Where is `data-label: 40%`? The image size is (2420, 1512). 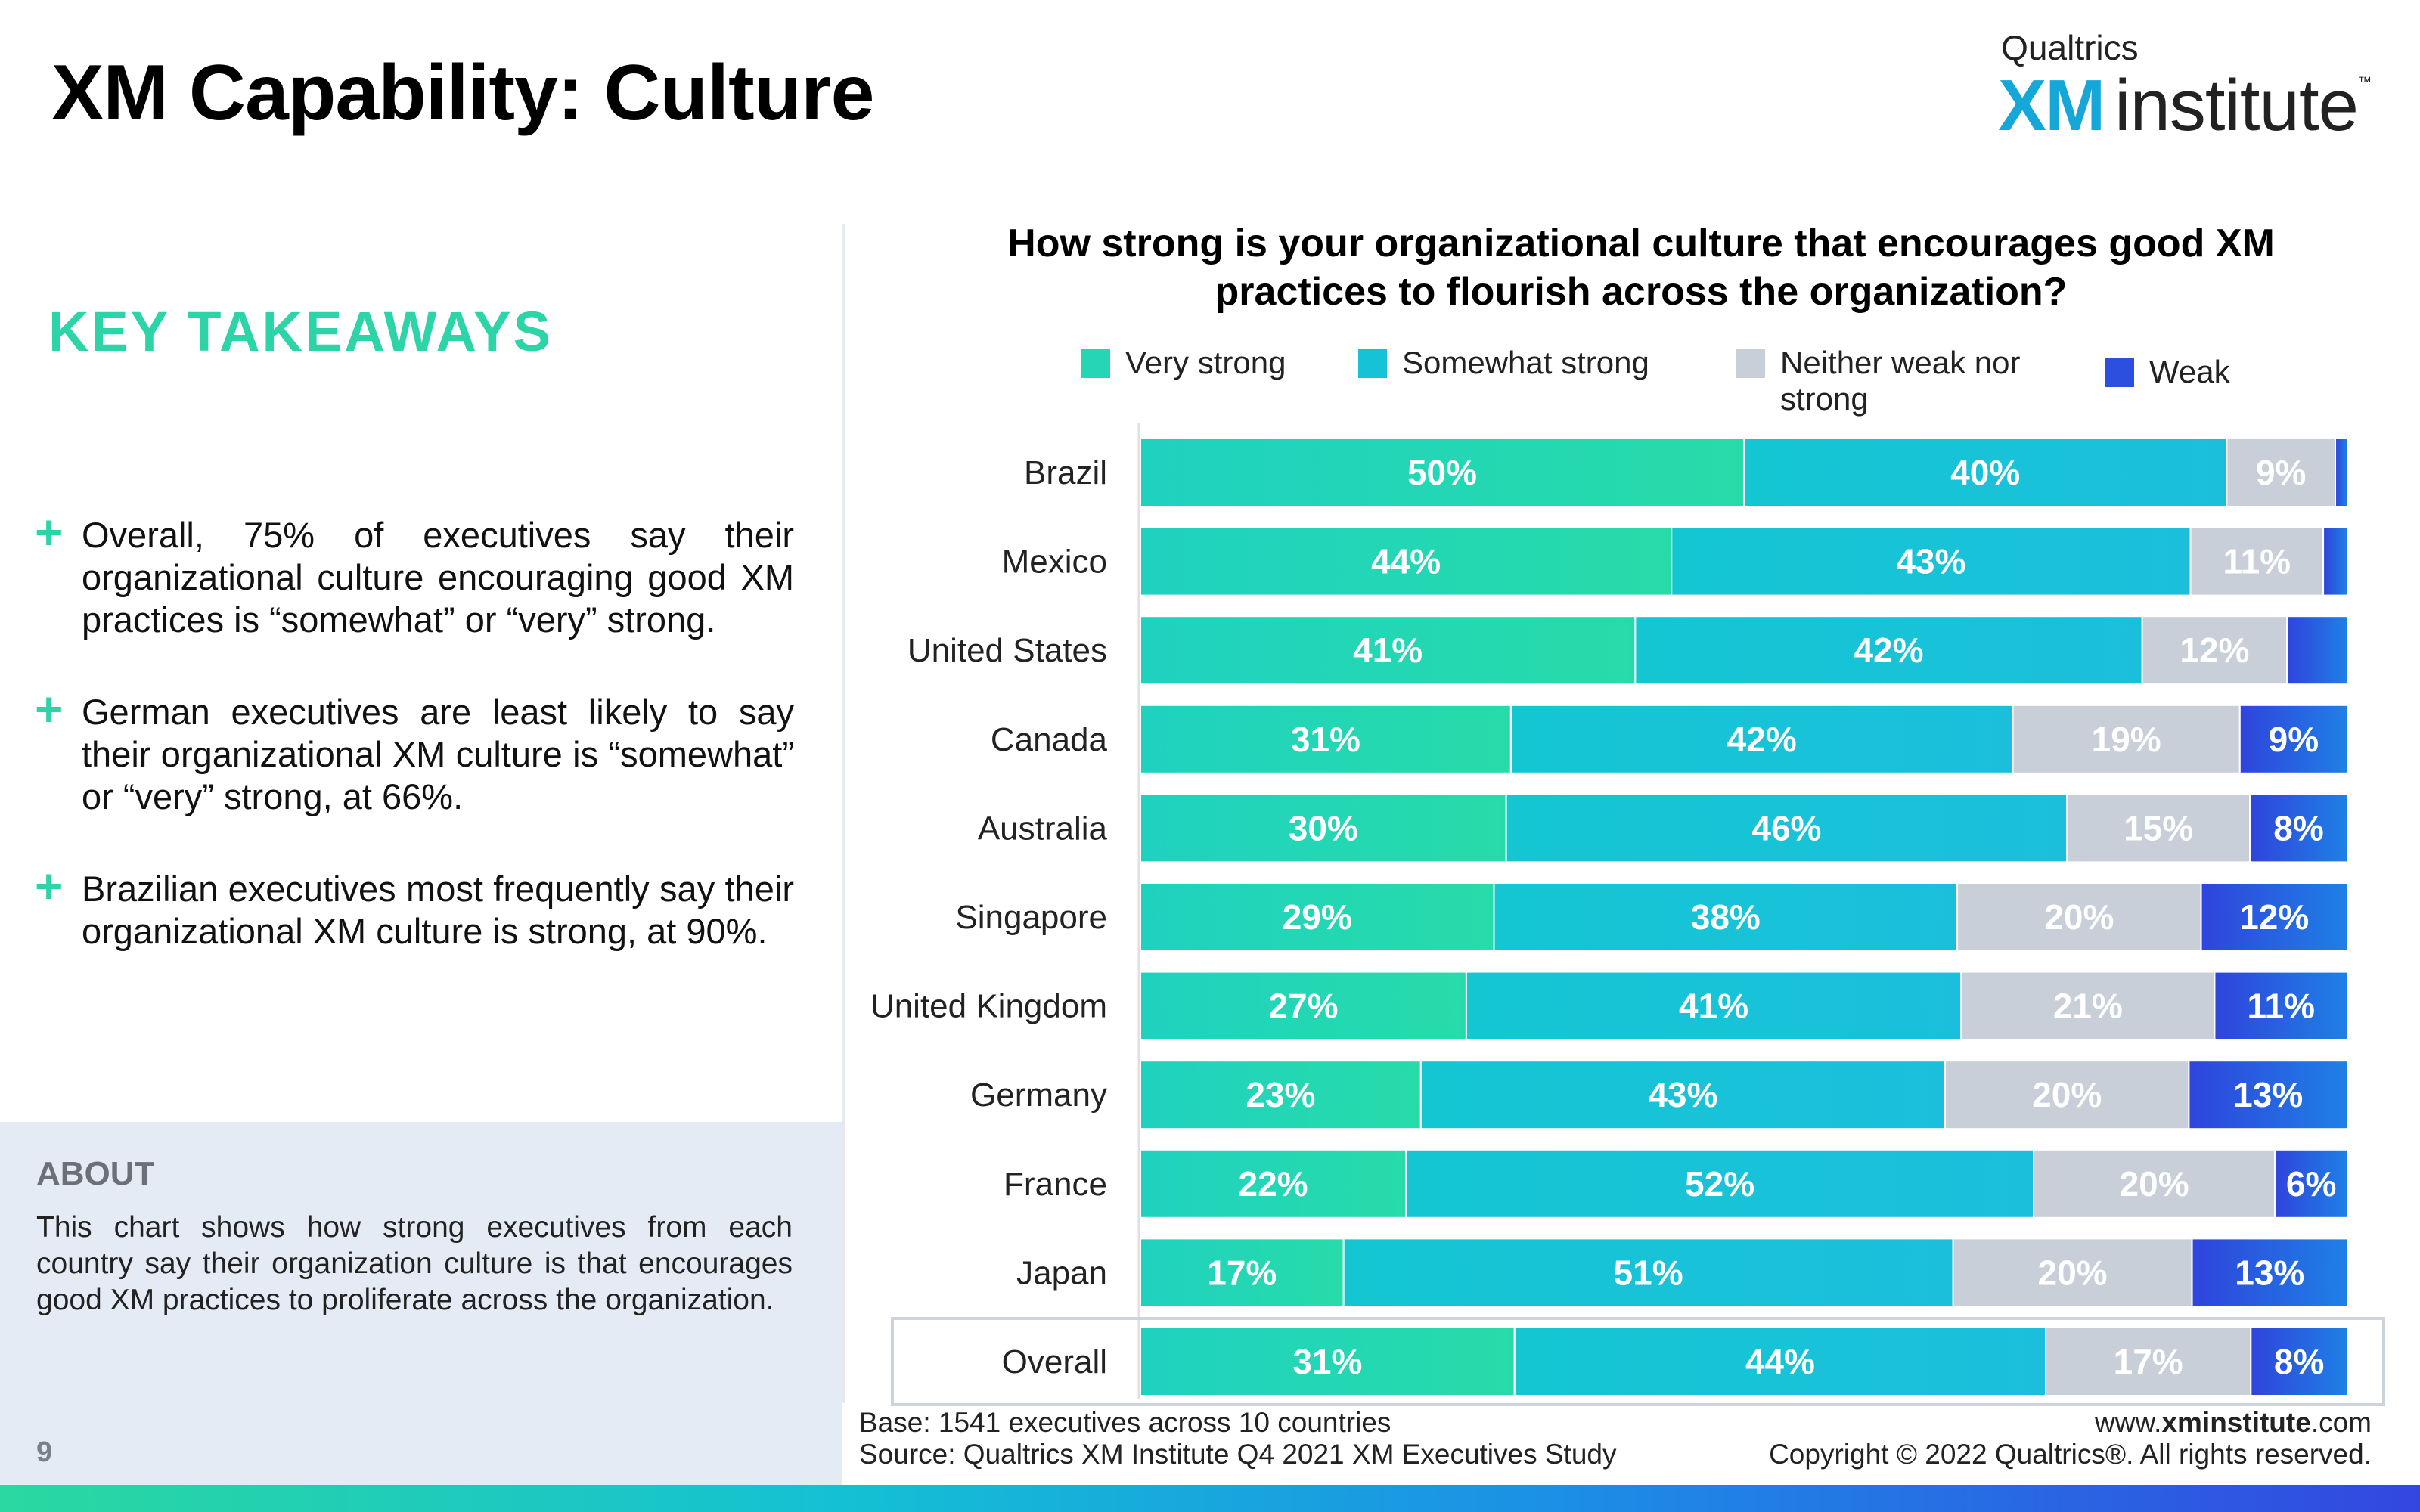
data-label: 40% is located at coordinates (1985, 472).